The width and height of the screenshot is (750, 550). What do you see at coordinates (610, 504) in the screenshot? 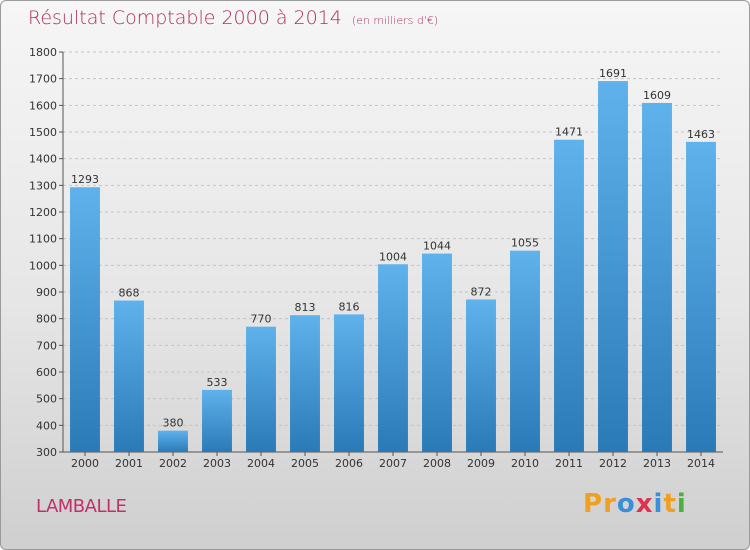
I see `logo-letter: r` at bounding box center [610, 504].